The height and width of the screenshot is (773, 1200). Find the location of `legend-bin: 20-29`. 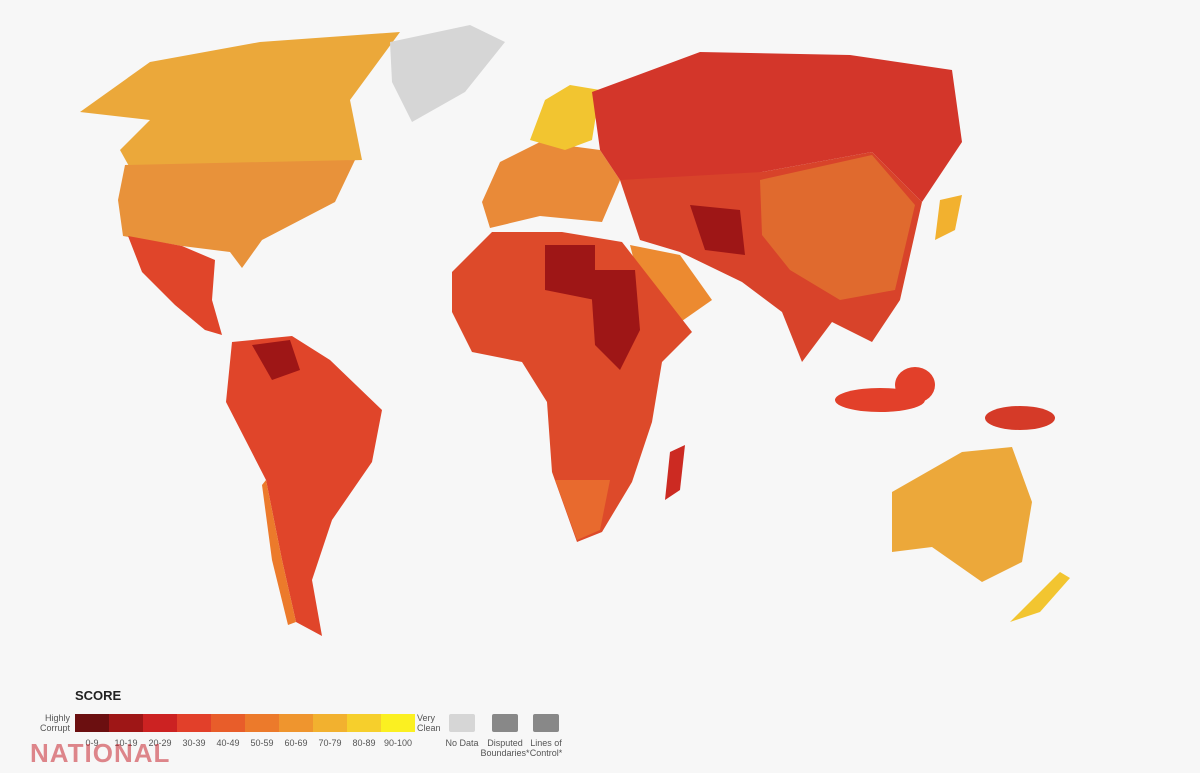

legend-bin: 20-29 is located at coordinates (160, 731).